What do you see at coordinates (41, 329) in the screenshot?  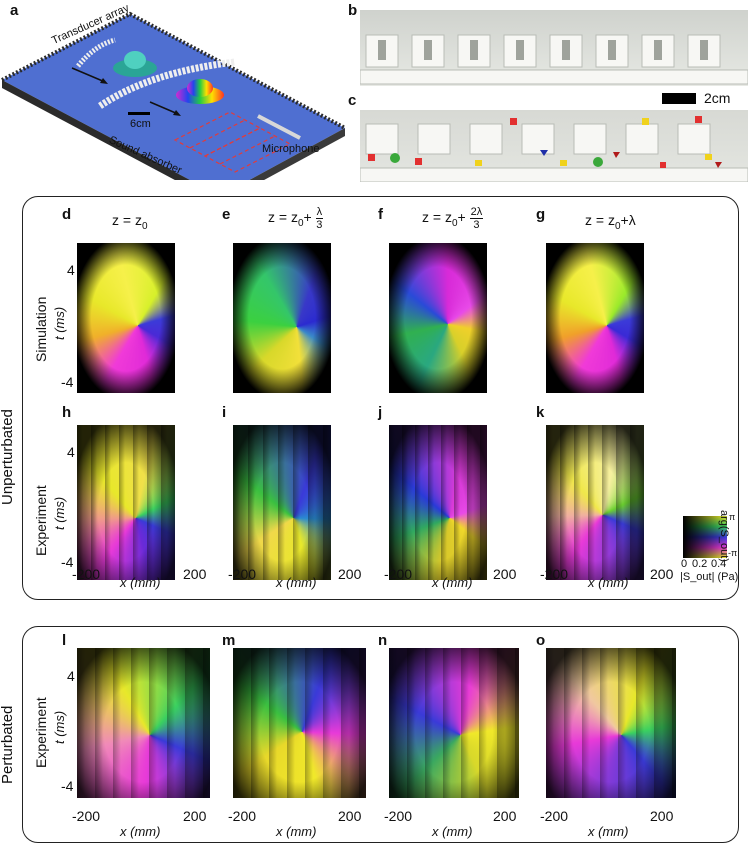 I see `row-label-simulation: Simulation` at bounding box center [41, 329].